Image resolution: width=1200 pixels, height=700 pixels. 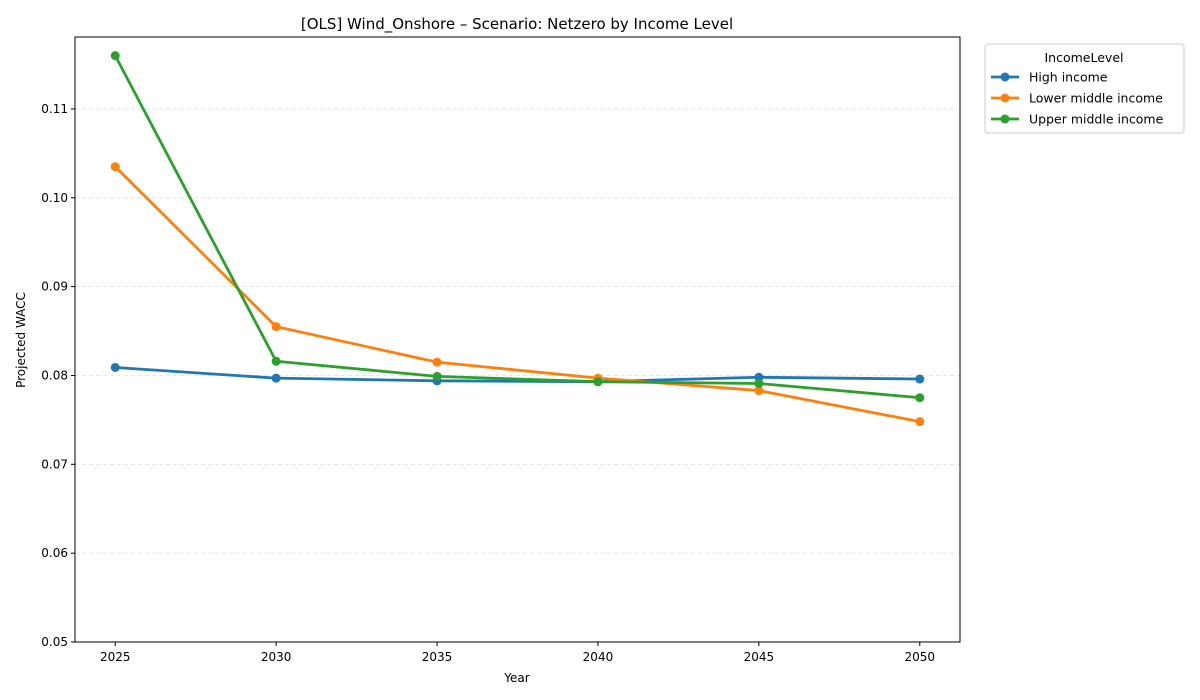 I want to click on legend-title: IncomeLevel, so click(x=1084, y=57).